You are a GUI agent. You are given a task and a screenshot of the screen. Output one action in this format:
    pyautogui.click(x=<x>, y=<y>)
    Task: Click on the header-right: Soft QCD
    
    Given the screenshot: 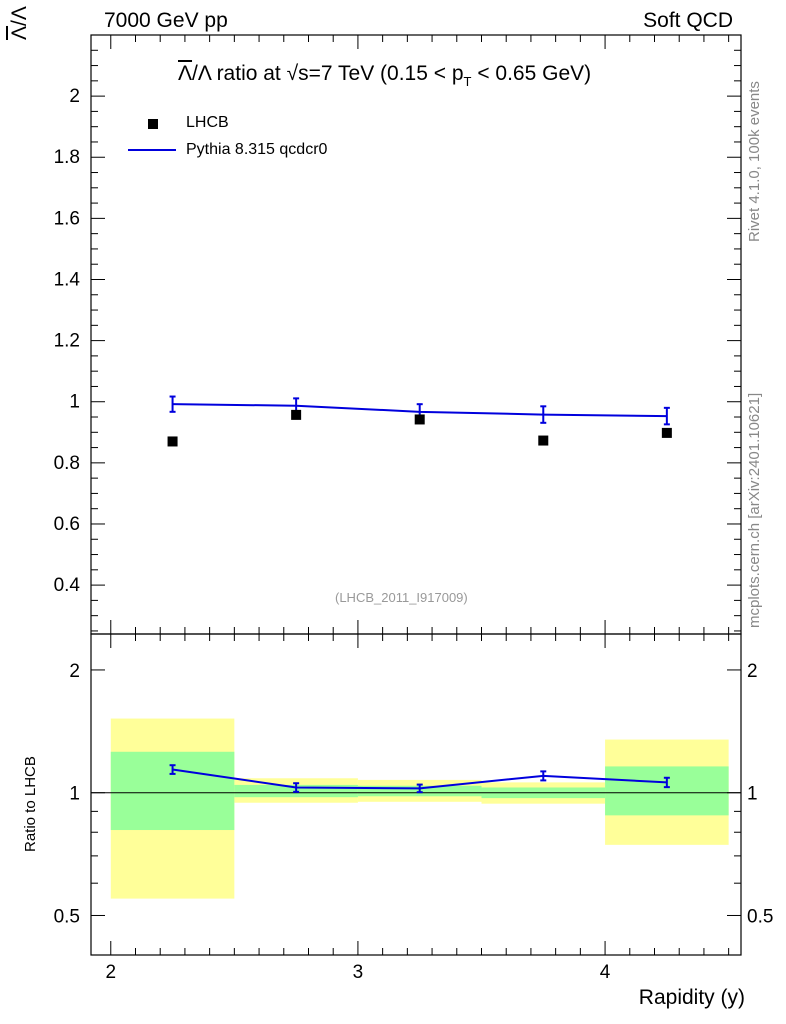 What is the action you would take?
    pyautogui.click(x=688, y=20)
    